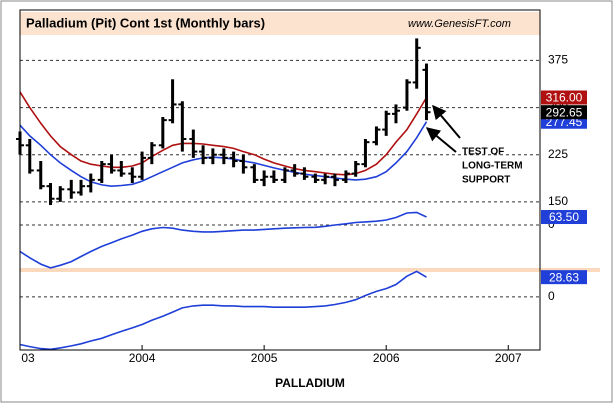 Image resolution: width=614 pixels, height=409 pixels. What do you see at coordinates (508, 358) in the screenshot?
I see `x-tick-label: 2007` at bounding box center [508, 358].